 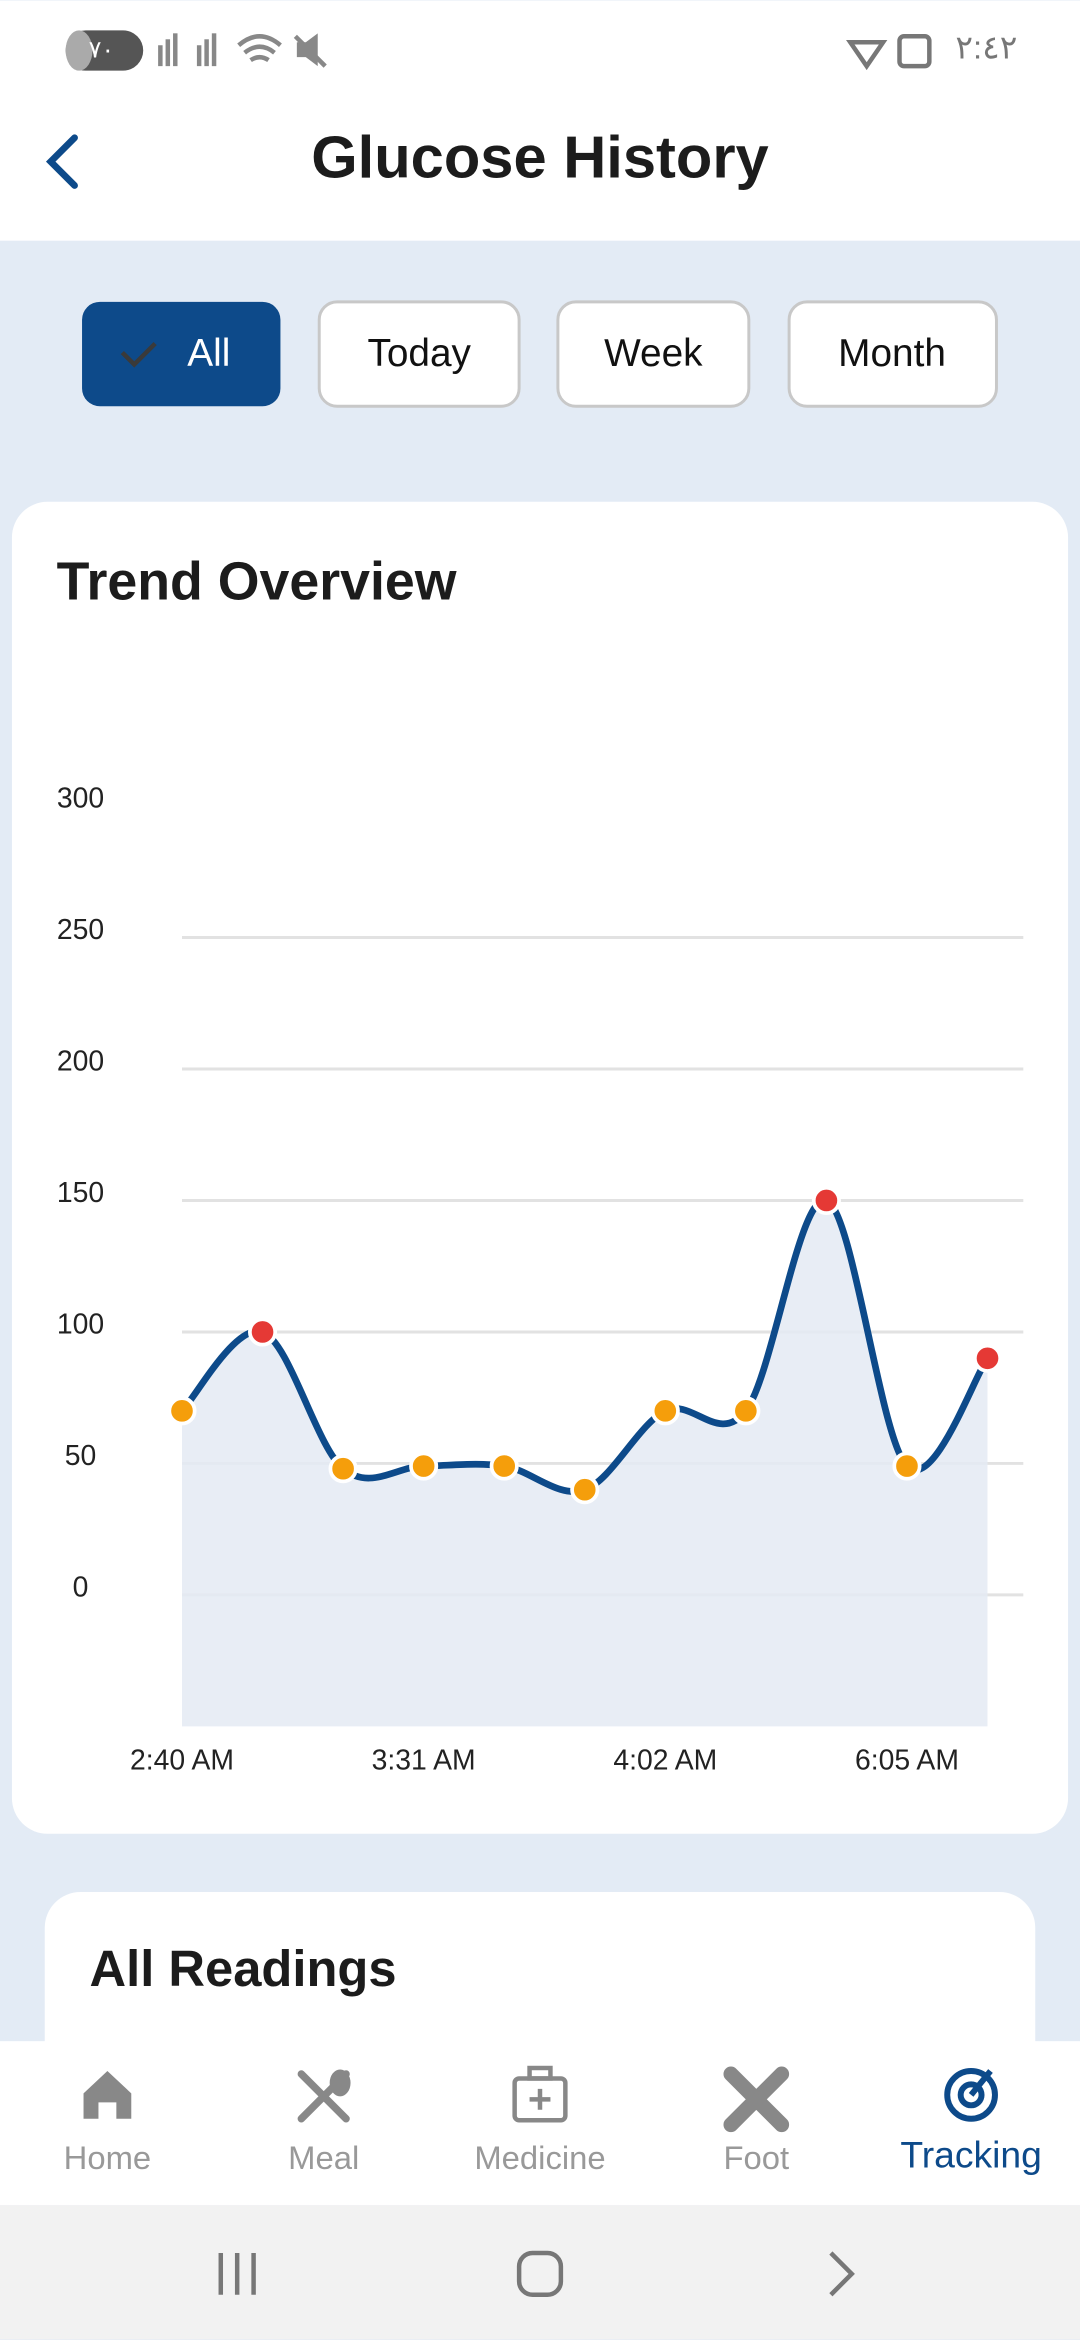 I want to click on y-tick-label: 300, so click(x=80, y=799).